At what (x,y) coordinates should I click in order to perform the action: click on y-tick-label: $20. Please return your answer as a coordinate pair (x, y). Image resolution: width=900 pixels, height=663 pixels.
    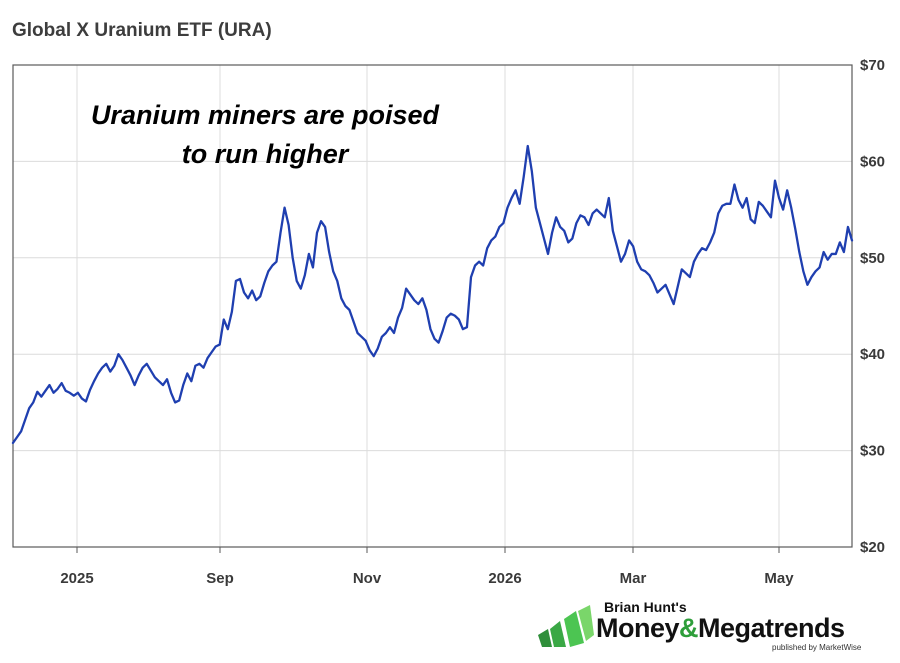
    Looking at the image, I should click on (872, 547).